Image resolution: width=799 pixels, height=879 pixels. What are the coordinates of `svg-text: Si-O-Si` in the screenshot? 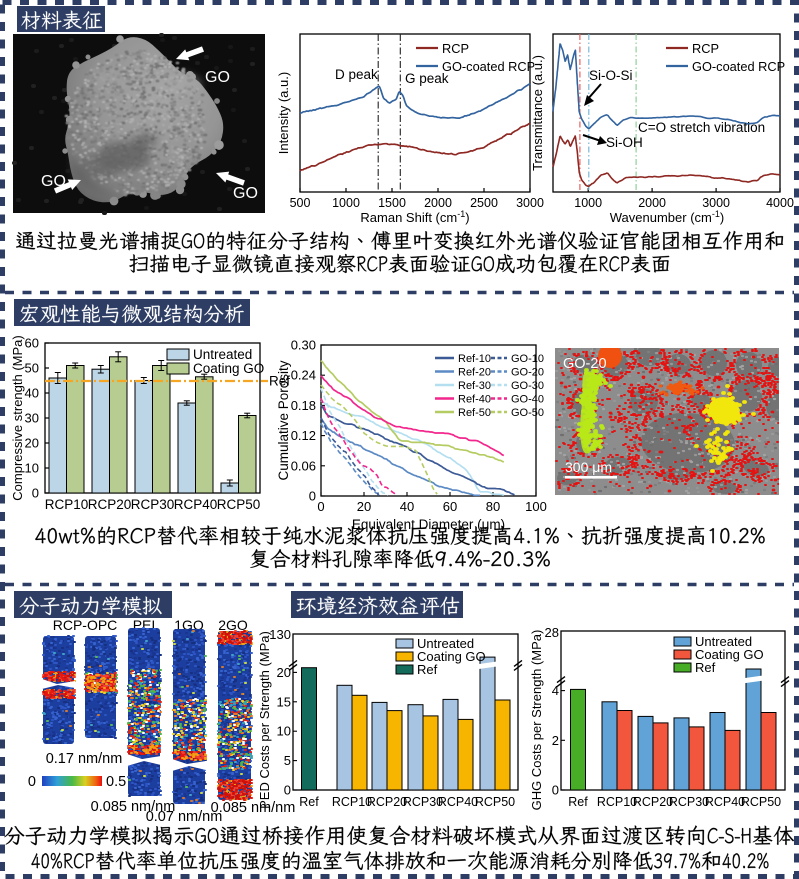 It's located at (611, 75).